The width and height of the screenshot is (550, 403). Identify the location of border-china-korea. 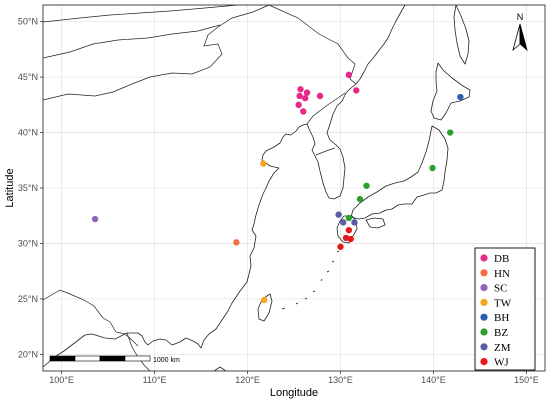
(326, 108).